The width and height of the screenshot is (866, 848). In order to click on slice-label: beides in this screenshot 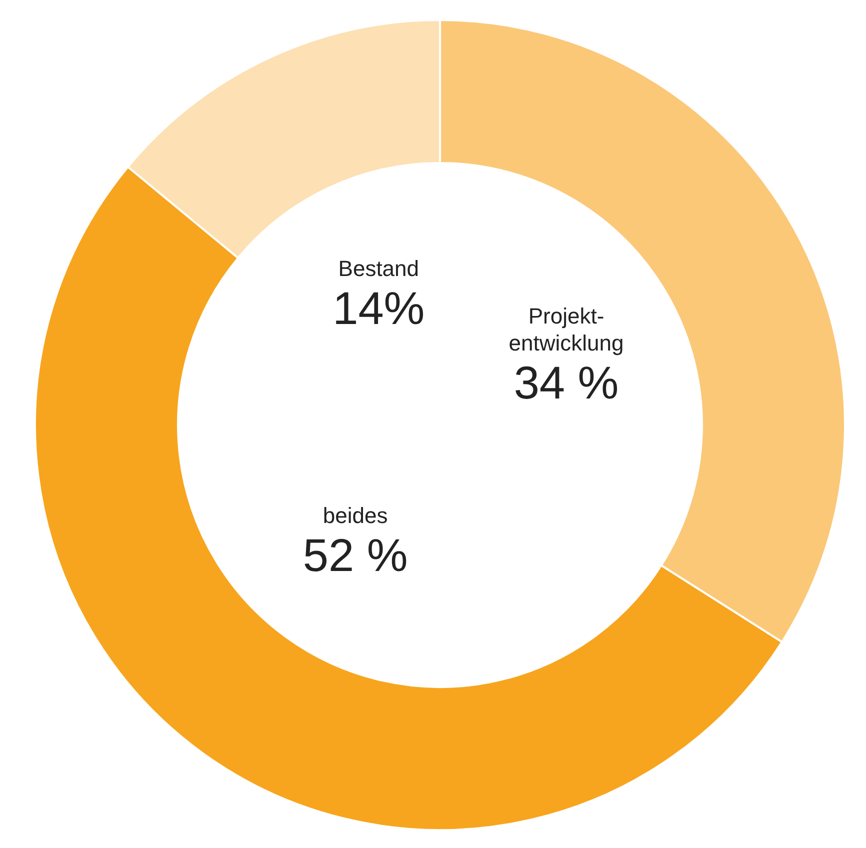, I will do `click(355, 515)`.